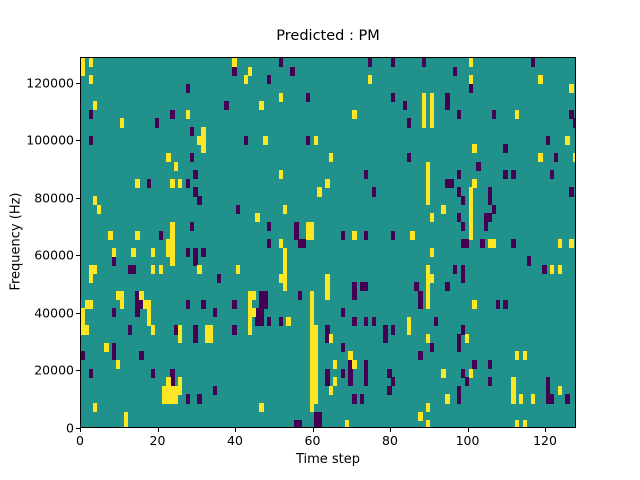  What do you see at coordinates (545, 440) in the screenshot?
I see `x-tick-label: 120` at bounding box center [545, 440].